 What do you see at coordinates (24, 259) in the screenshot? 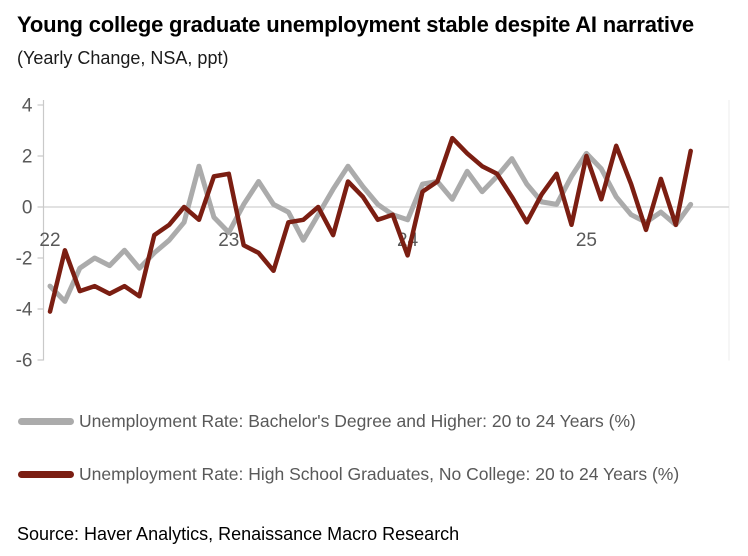
I see `y-tick-label: -2` at bounding box center [24, 259].